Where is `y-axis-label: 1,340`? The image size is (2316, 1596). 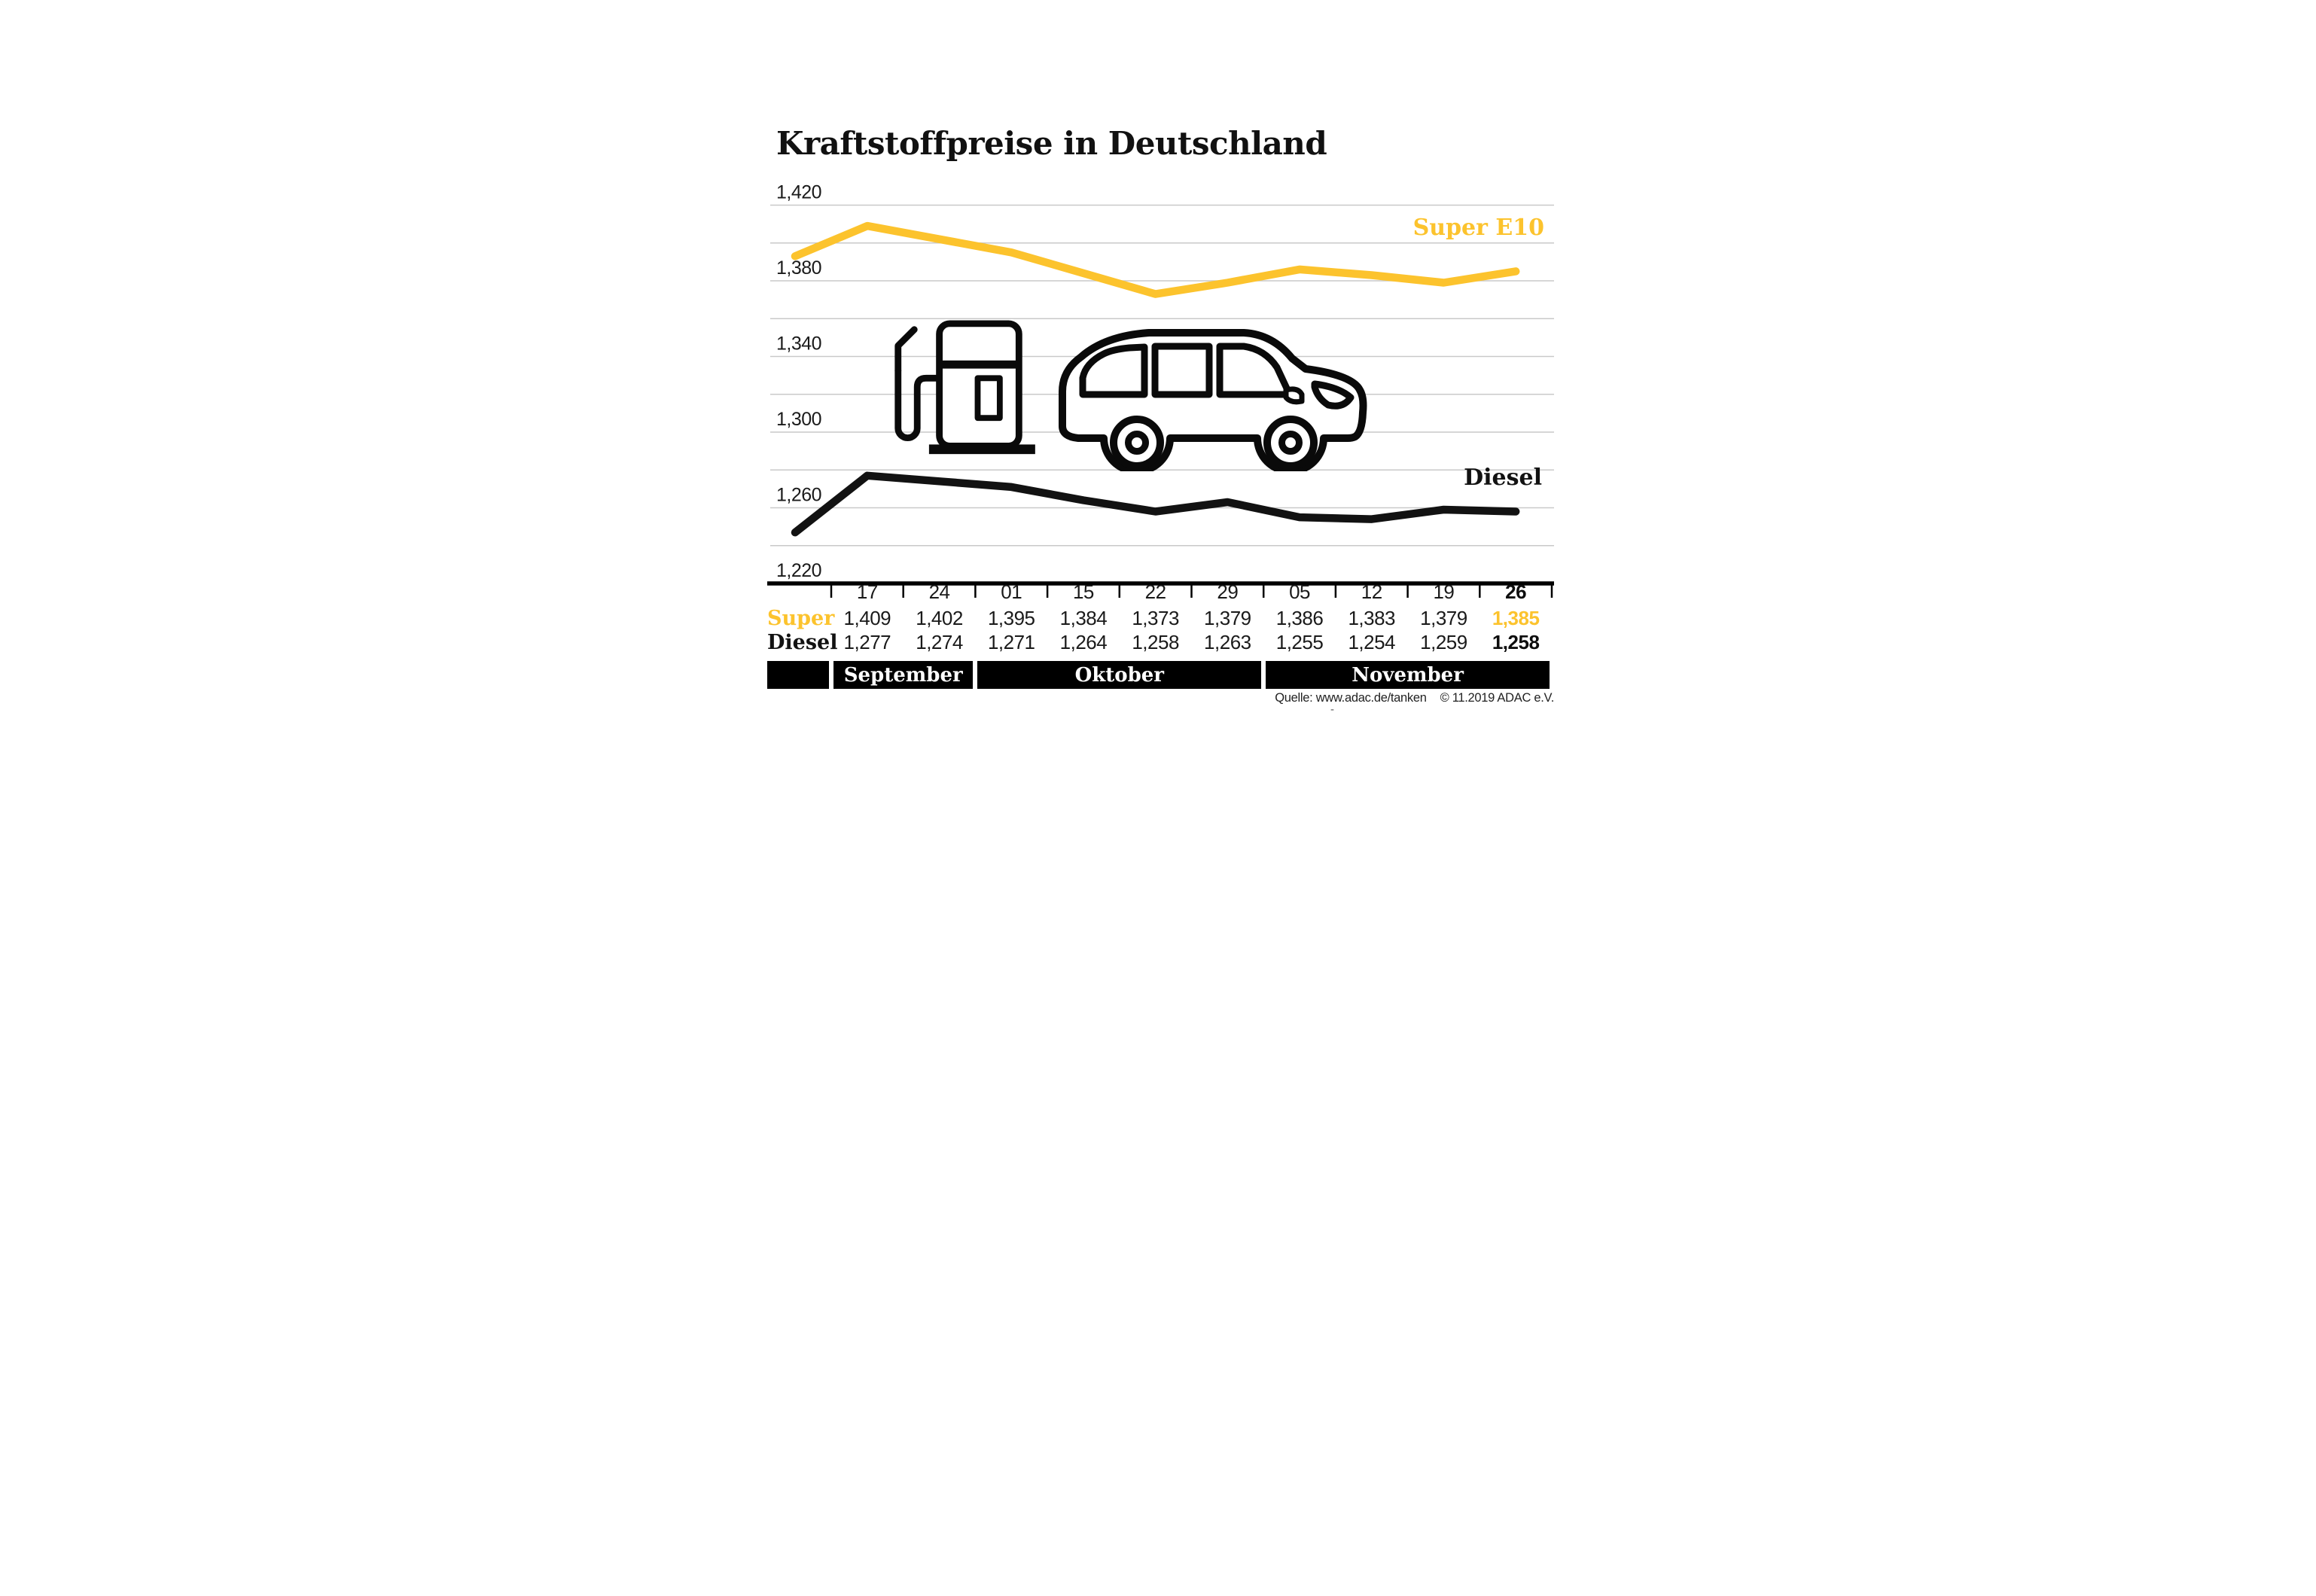 y-axis-label: 1,340 is located at coordinates (798, 344).